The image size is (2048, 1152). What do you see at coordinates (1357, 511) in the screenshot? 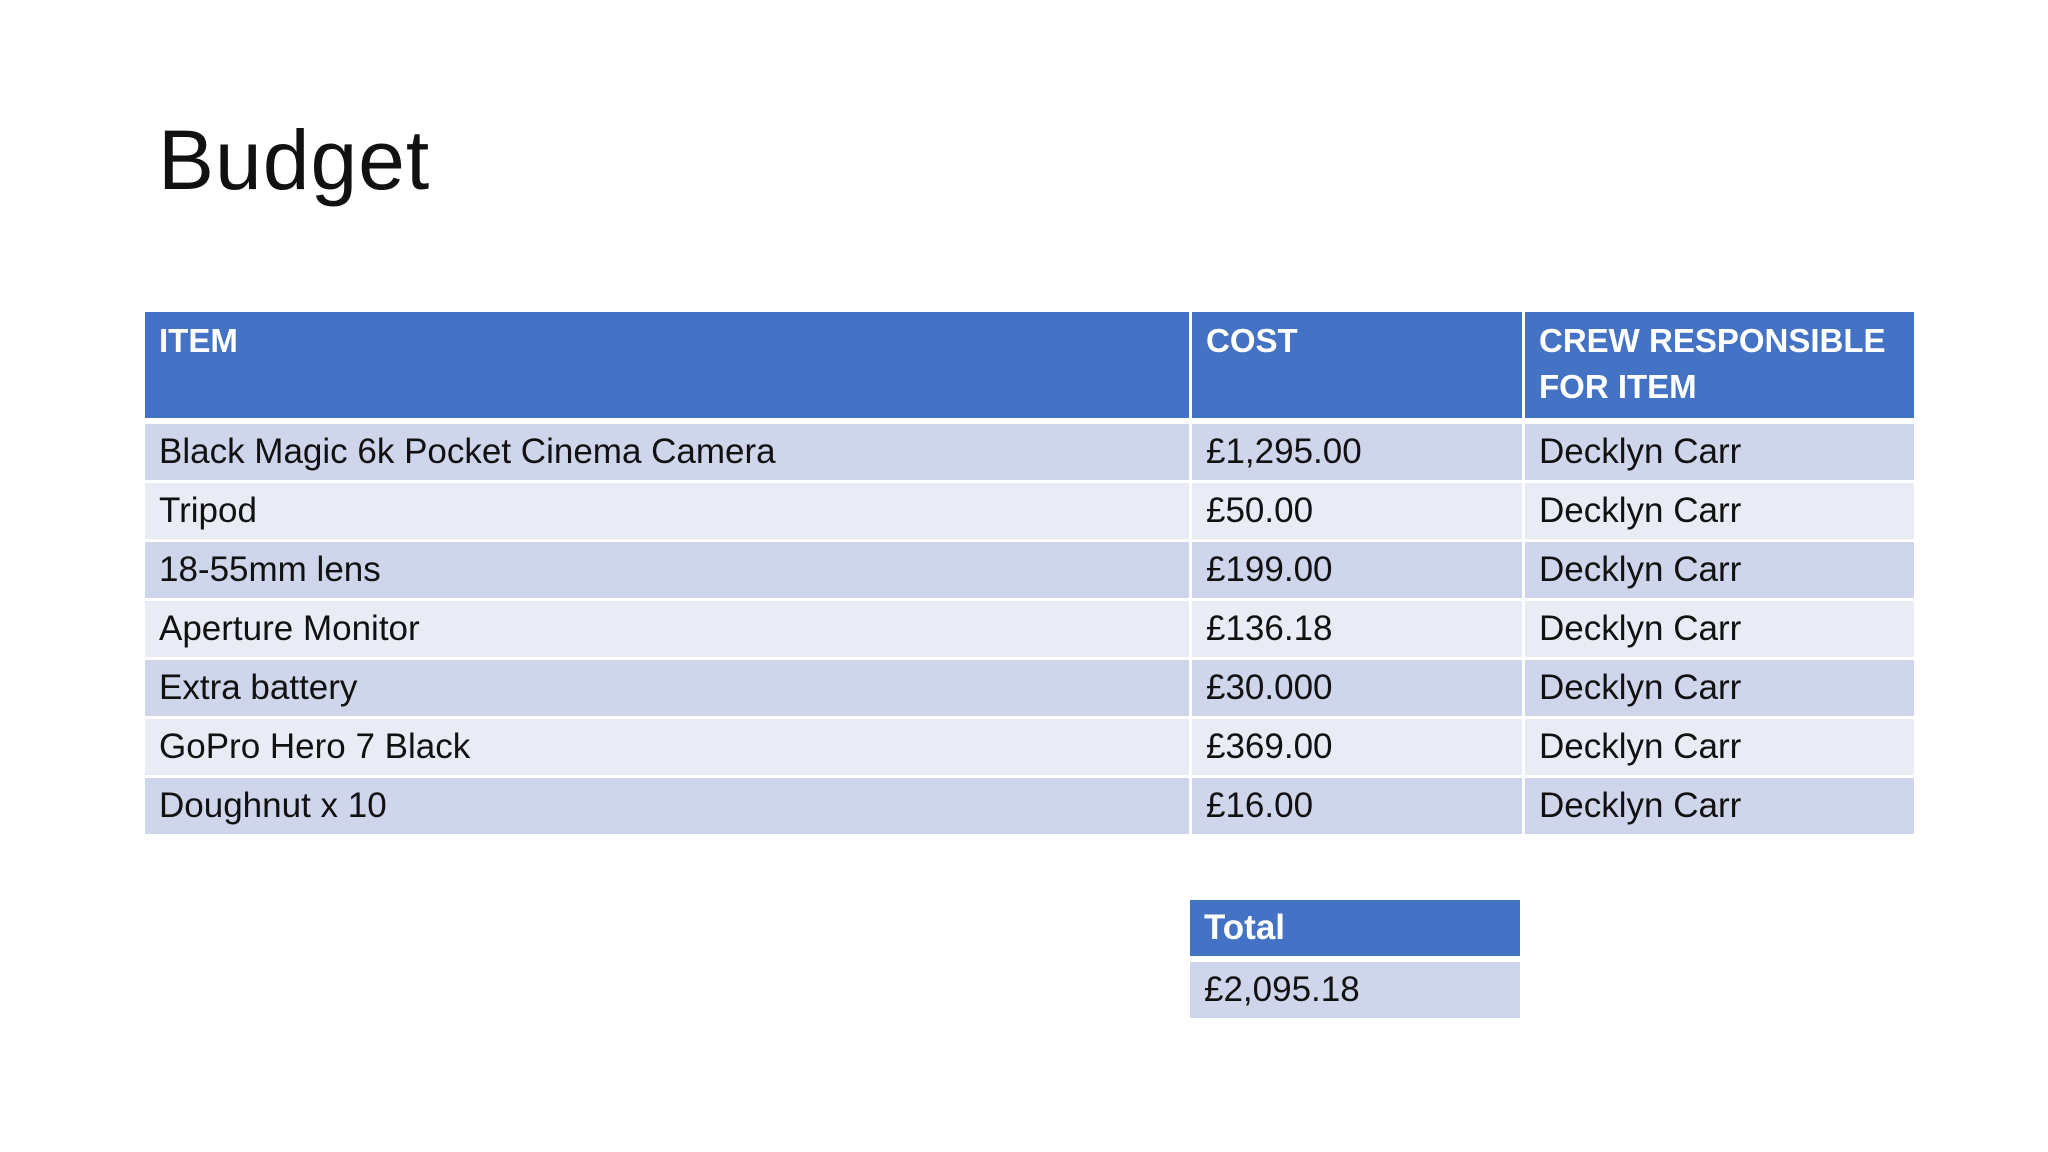
I see `cost-cell: £50.00` at bounding box center [1357, 511].